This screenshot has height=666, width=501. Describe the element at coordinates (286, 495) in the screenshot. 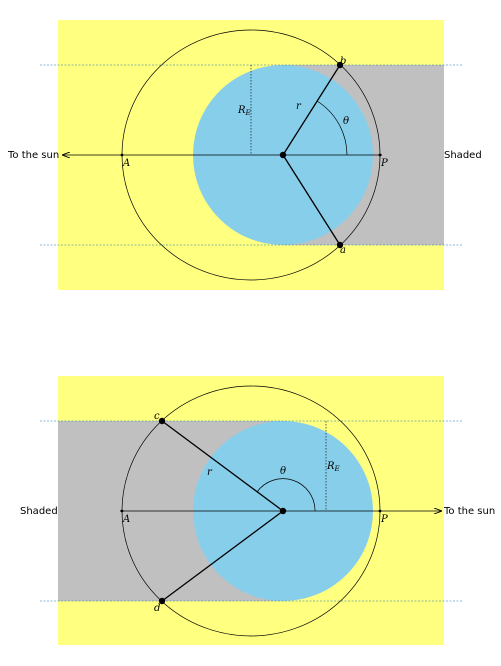

I see `bottom-theta-arc` at that location.